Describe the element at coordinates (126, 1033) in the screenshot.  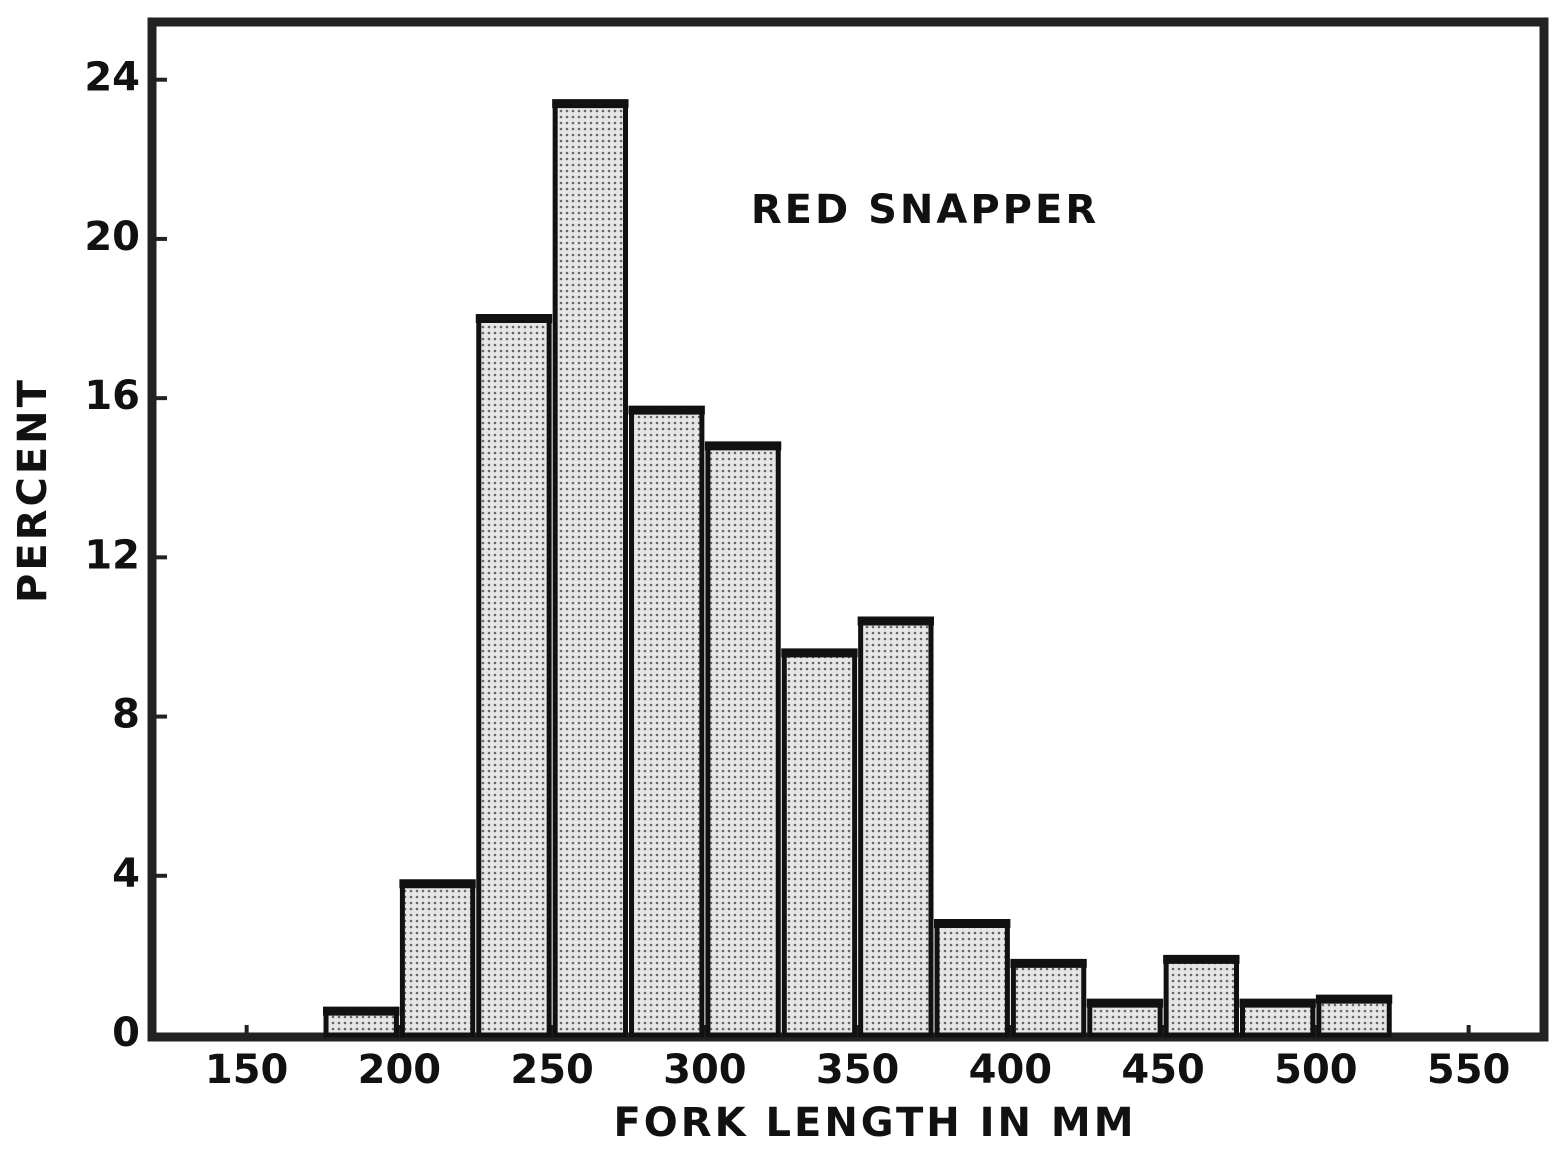
I see `y-tick-label: 0` at that location.